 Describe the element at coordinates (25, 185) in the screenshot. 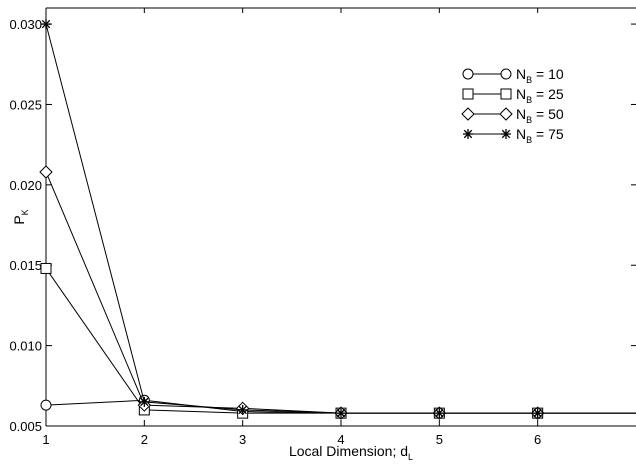

I see `y-tick-label: 0.020` at that location.